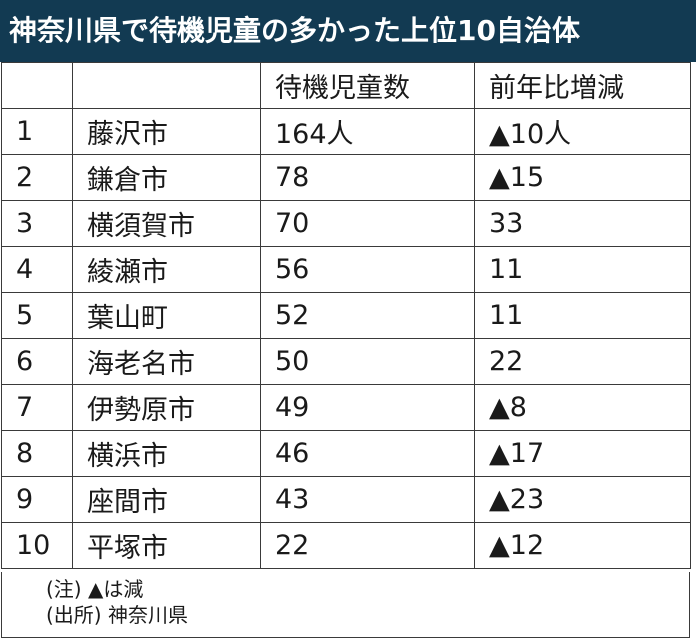 The height and width of the screenshot is (640, 696). I want to click on rank-cell: 10, so click(37, 545).